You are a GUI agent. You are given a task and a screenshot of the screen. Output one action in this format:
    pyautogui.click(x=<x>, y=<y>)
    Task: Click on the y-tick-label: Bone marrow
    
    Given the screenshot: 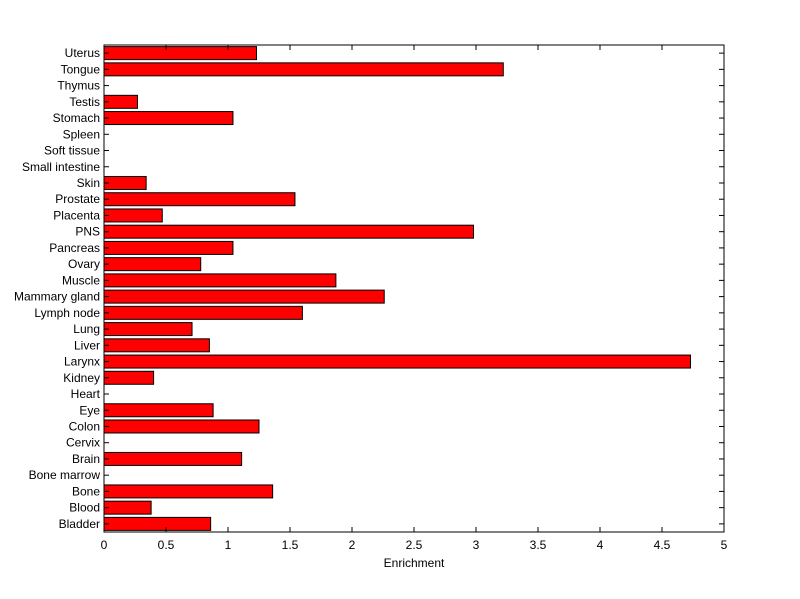 What is the action you would take?
    pyautogui.click(x=65, y=475)
    